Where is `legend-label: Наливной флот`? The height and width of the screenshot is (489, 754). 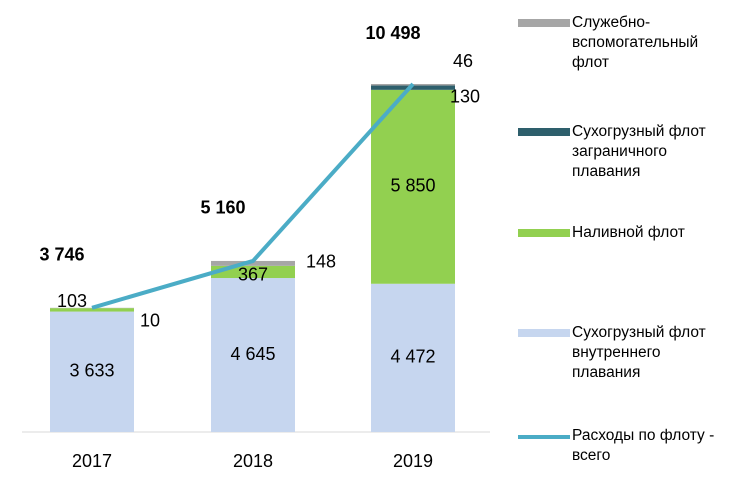 legend-label: Наливной флот is located at coordinates (628, 232).